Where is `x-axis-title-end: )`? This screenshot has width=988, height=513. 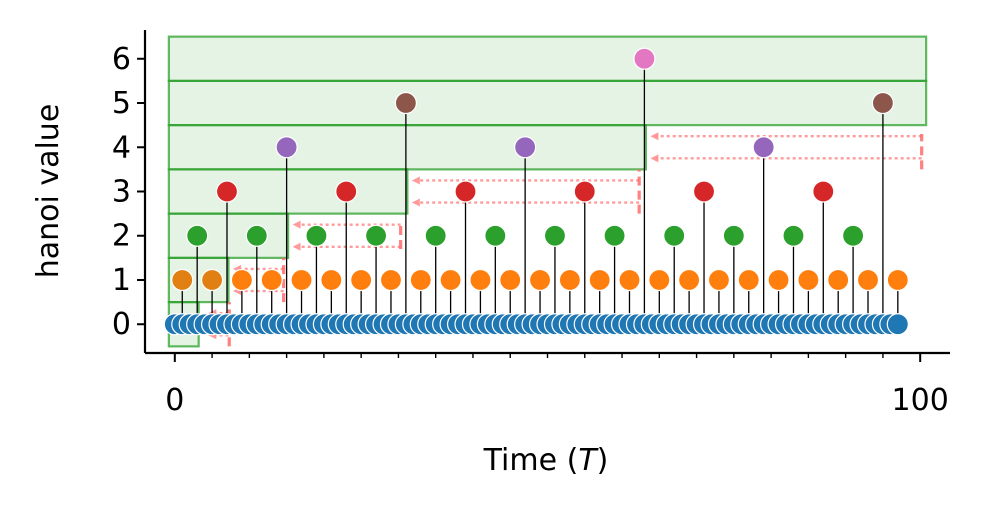 x-axis-title-end: ) is located at coordinates (603, 460).